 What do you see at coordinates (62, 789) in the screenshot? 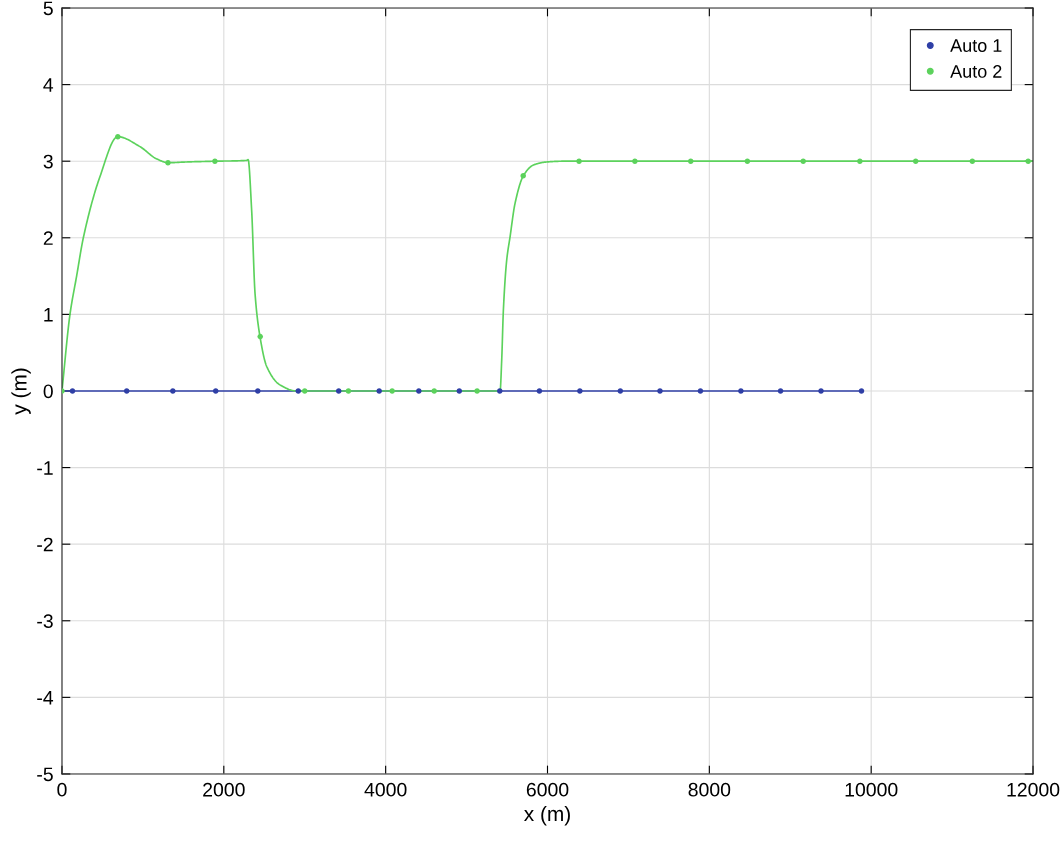
I see `x-tick-label: 0` at bounding box center [62, 789].